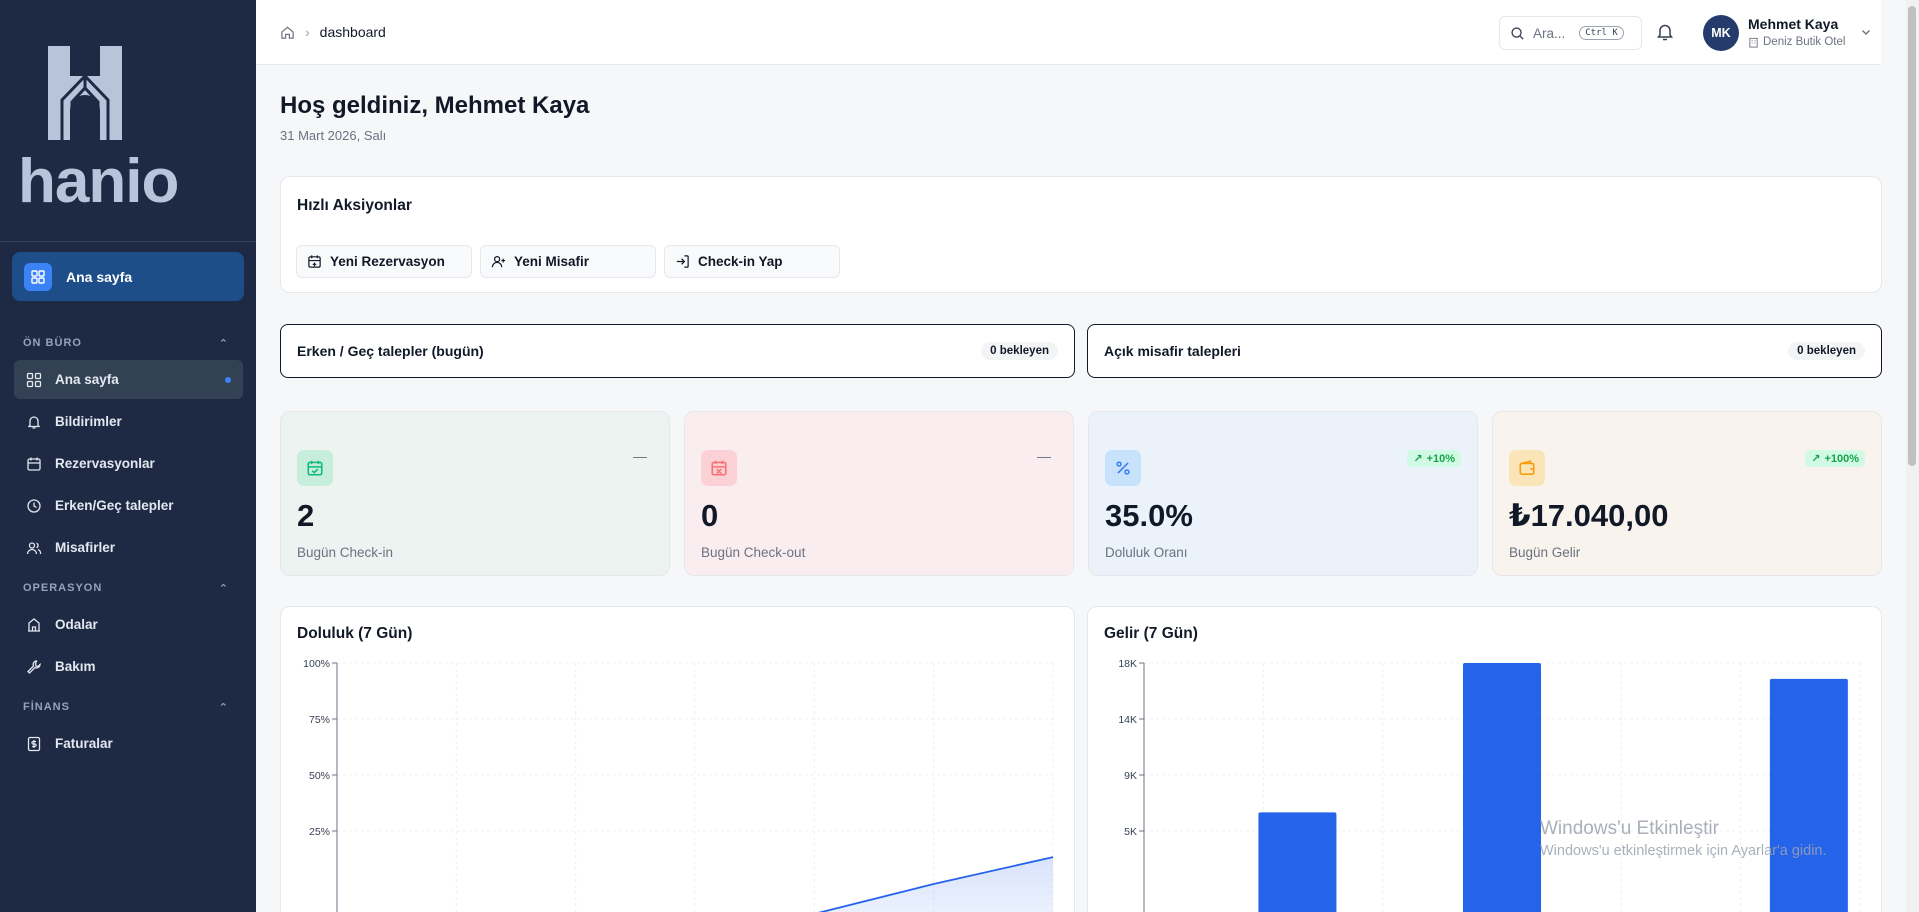 This screenshot has height=912, width=1919. What do you see at coordinates (1127, 664) in the screenshot?
I see `y-tick-label: 18K` at bounding box center [1127, 664].